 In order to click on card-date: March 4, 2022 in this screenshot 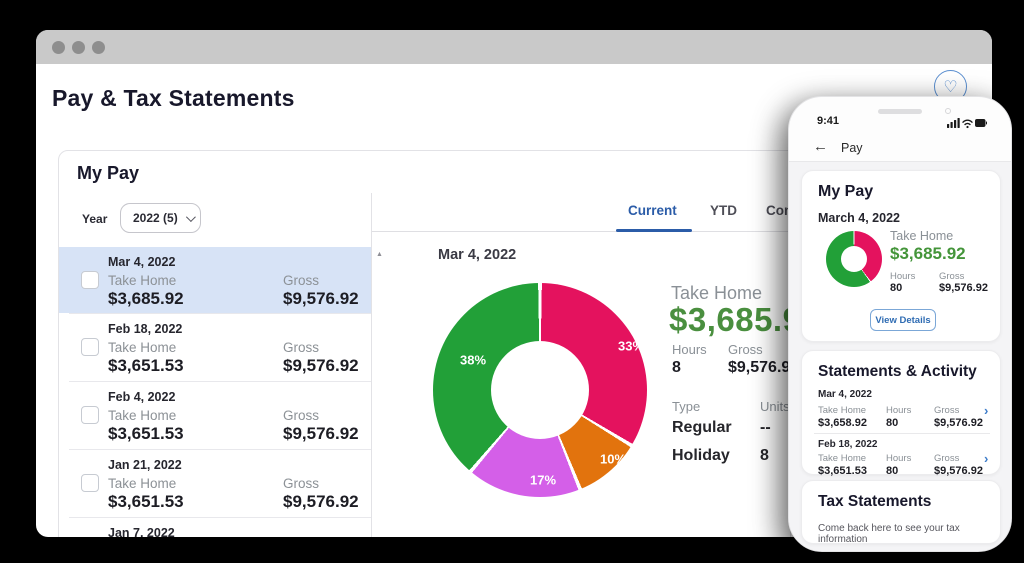, I will do `click(859, 218)`.